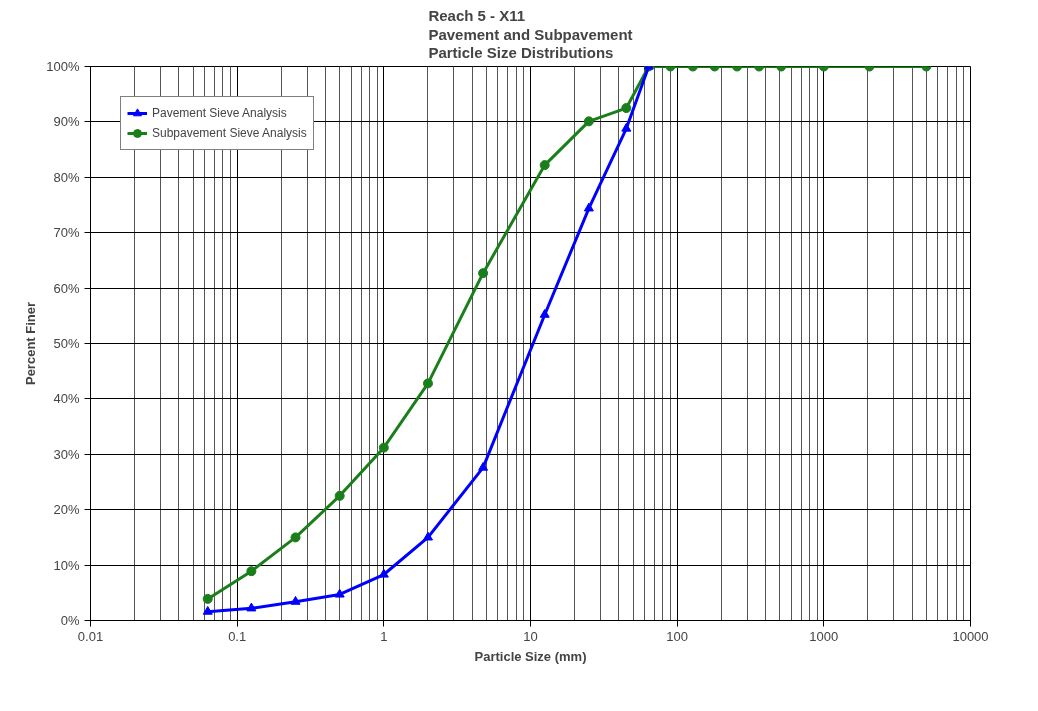 The width and height of the screenshot is (1038, 711). What do you see at coordinates (66, 454) in the screenshot?
I see `y-tick-label: 30%` at bounding box center [66, 454].